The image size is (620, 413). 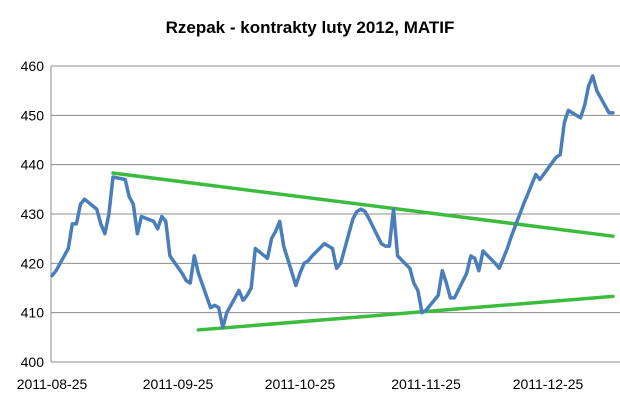 What do you see at coordinates (33, 263) in the screenshot?
I see `y-tick-label-420: 420` at bounding box center [33, 263].